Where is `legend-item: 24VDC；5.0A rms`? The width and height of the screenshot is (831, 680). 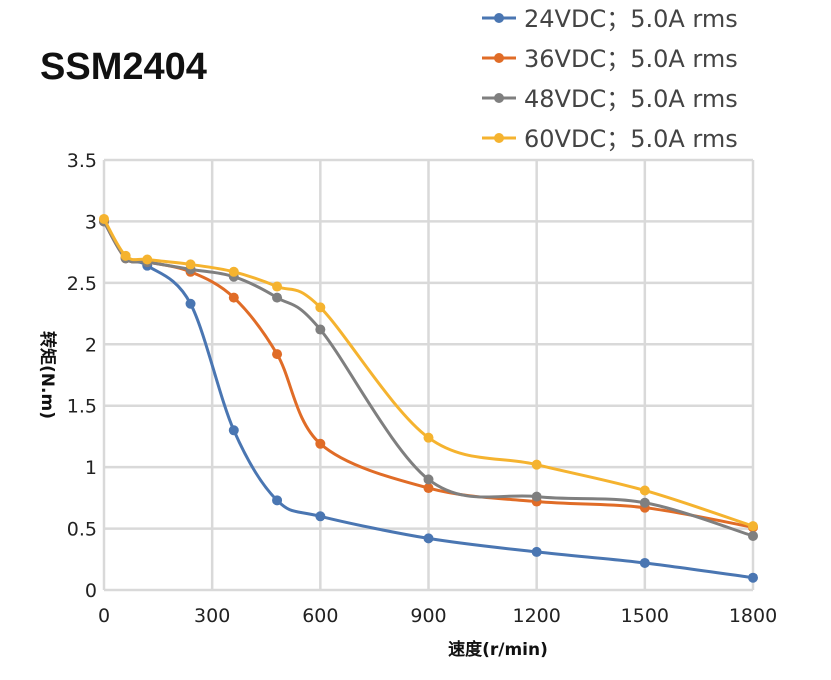 legend-item: 24VDC；5.0A rms is located at coordinates (610, 19).